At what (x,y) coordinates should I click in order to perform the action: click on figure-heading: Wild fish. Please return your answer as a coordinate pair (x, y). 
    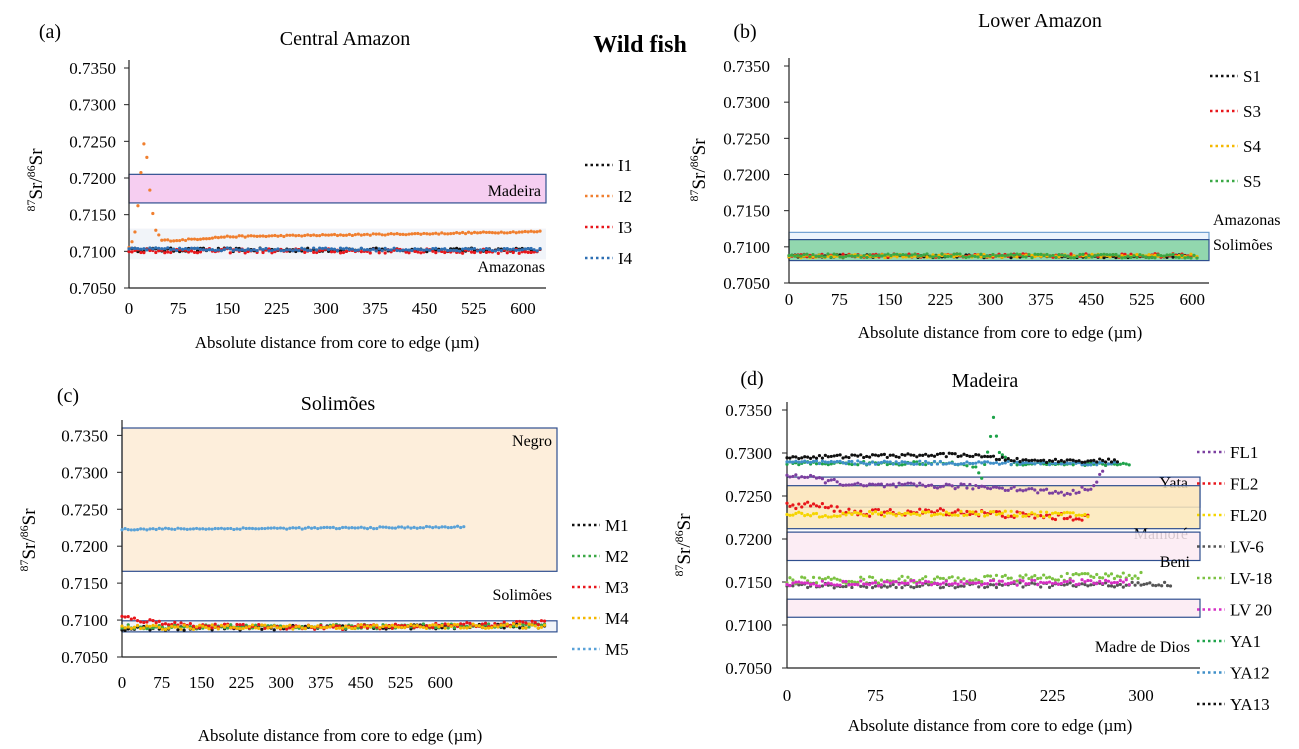
    Looking at the image, I should click on (640, 45).